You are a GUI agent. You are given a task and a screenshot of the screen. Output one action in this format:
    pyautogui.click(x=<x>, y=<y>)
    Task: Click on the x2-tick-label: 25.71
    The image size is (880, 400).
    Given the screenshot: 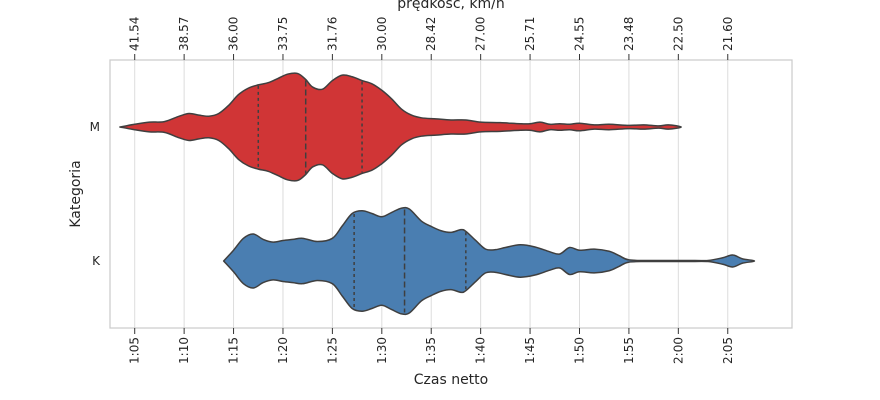 What is the action you would take?
    pyautogui.click(x=530, y=34)
    